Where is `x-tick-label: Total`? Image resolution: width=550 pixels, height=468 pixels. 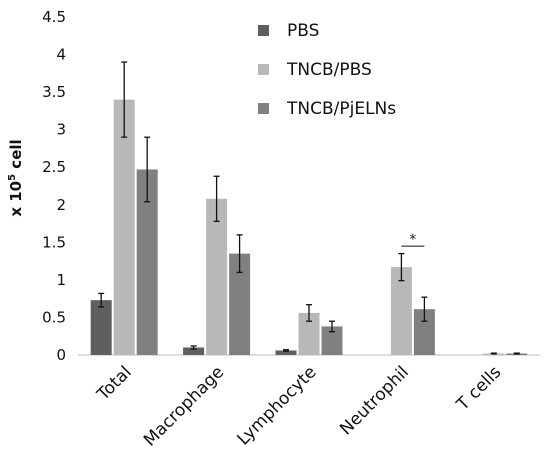
x-tick-label: Total is located at coordinates (114, 383).